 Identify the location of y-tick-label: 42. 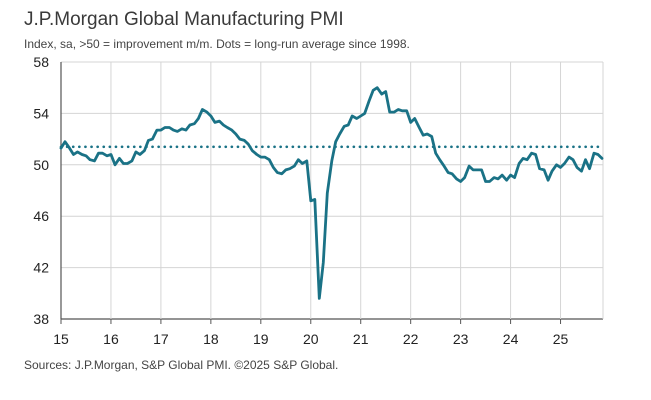
(41, 268).